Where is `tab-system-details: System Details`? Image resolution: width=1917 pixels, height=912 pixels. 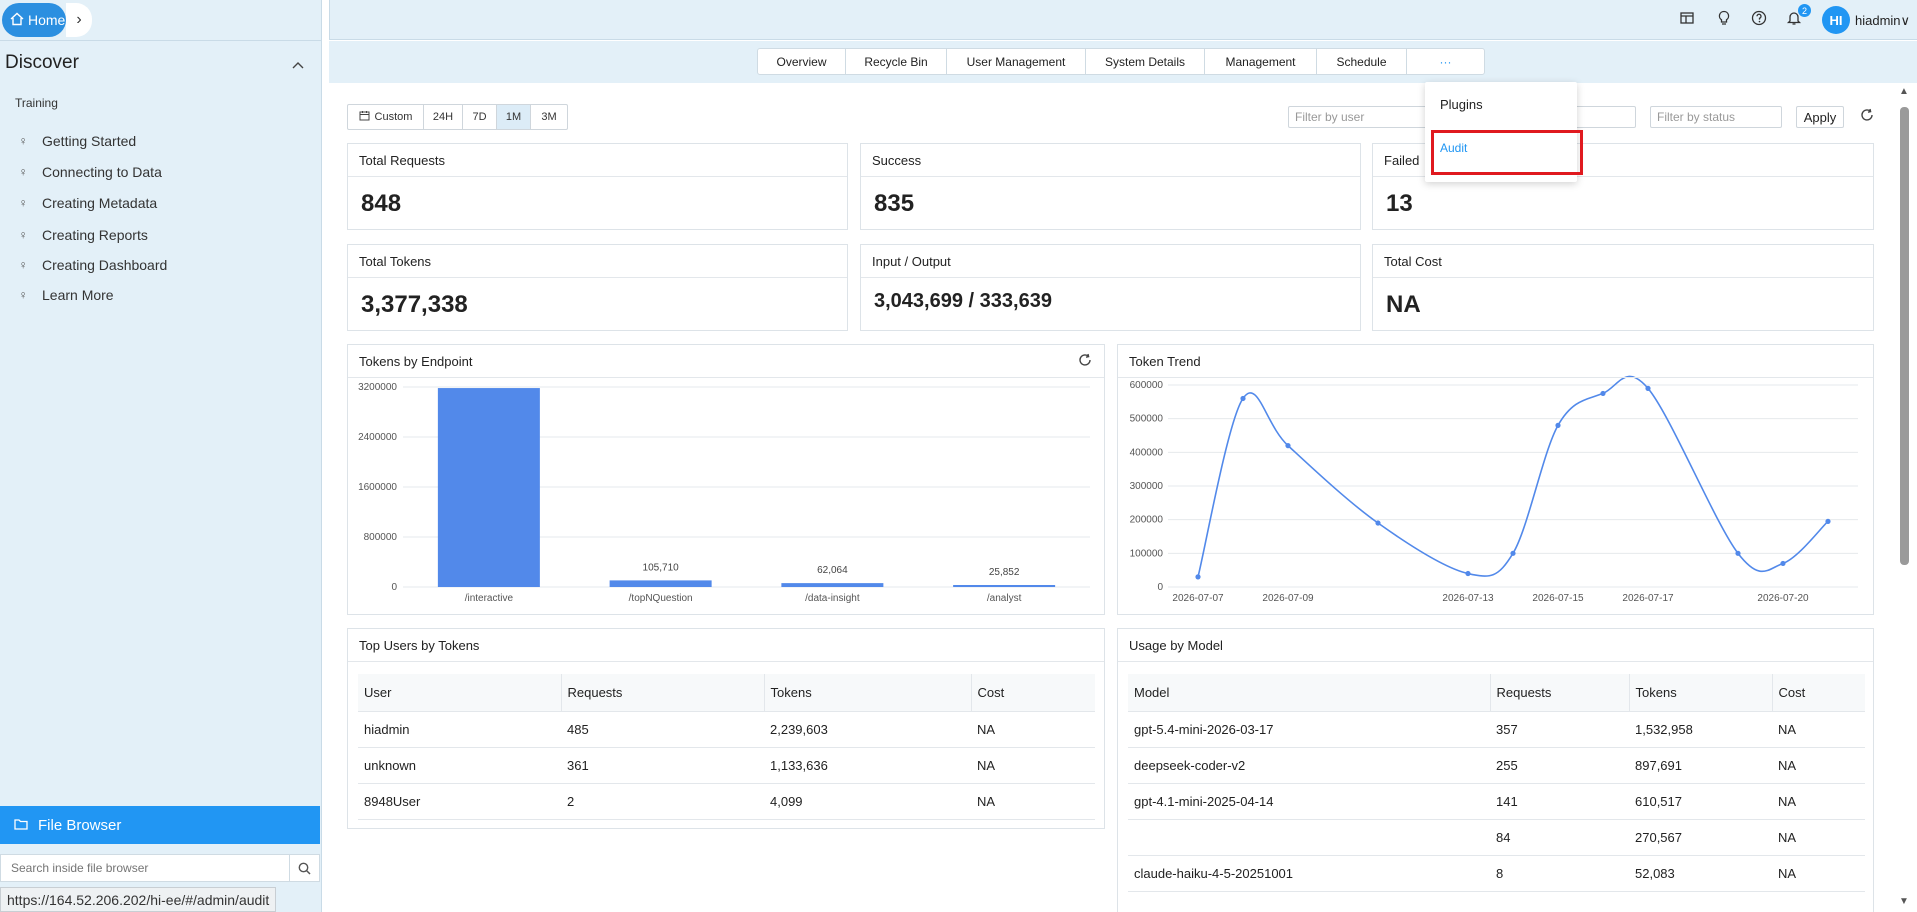 tab-system-details: System Details is located at coordinates (1145, 61).